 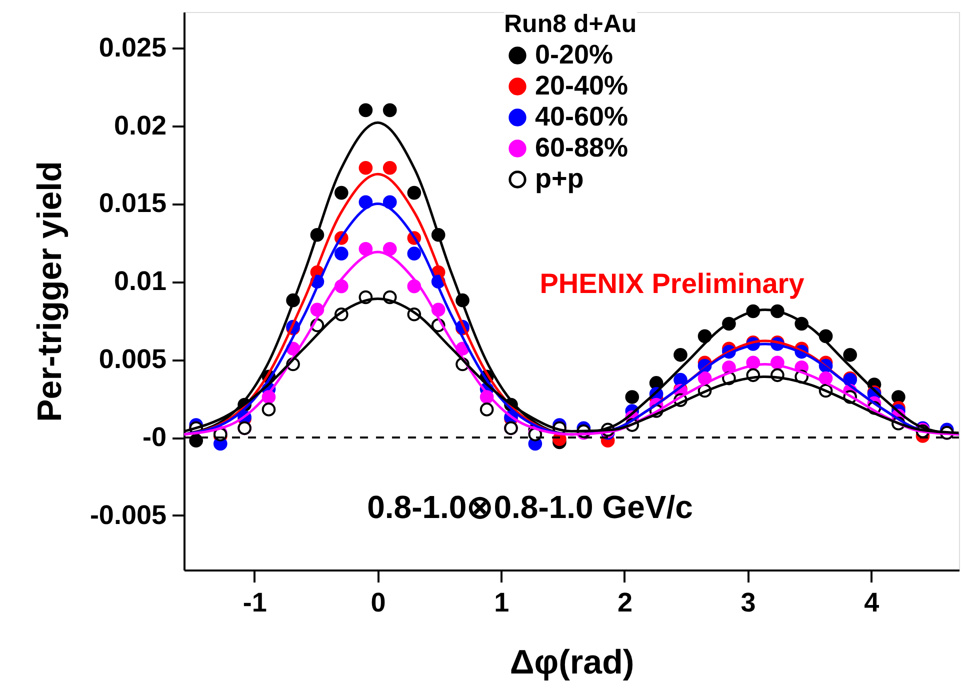 I want to click on legend-label: 60-88%, so click(x=581, y=147).